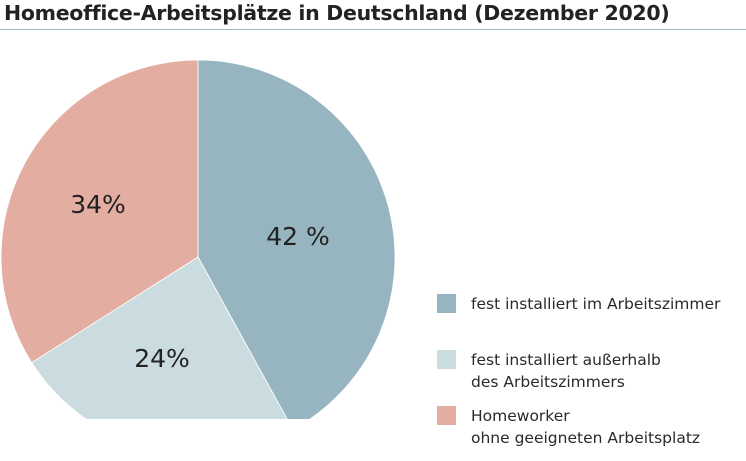  I want to click on slice-label-2: 24%, so click(162, 358).